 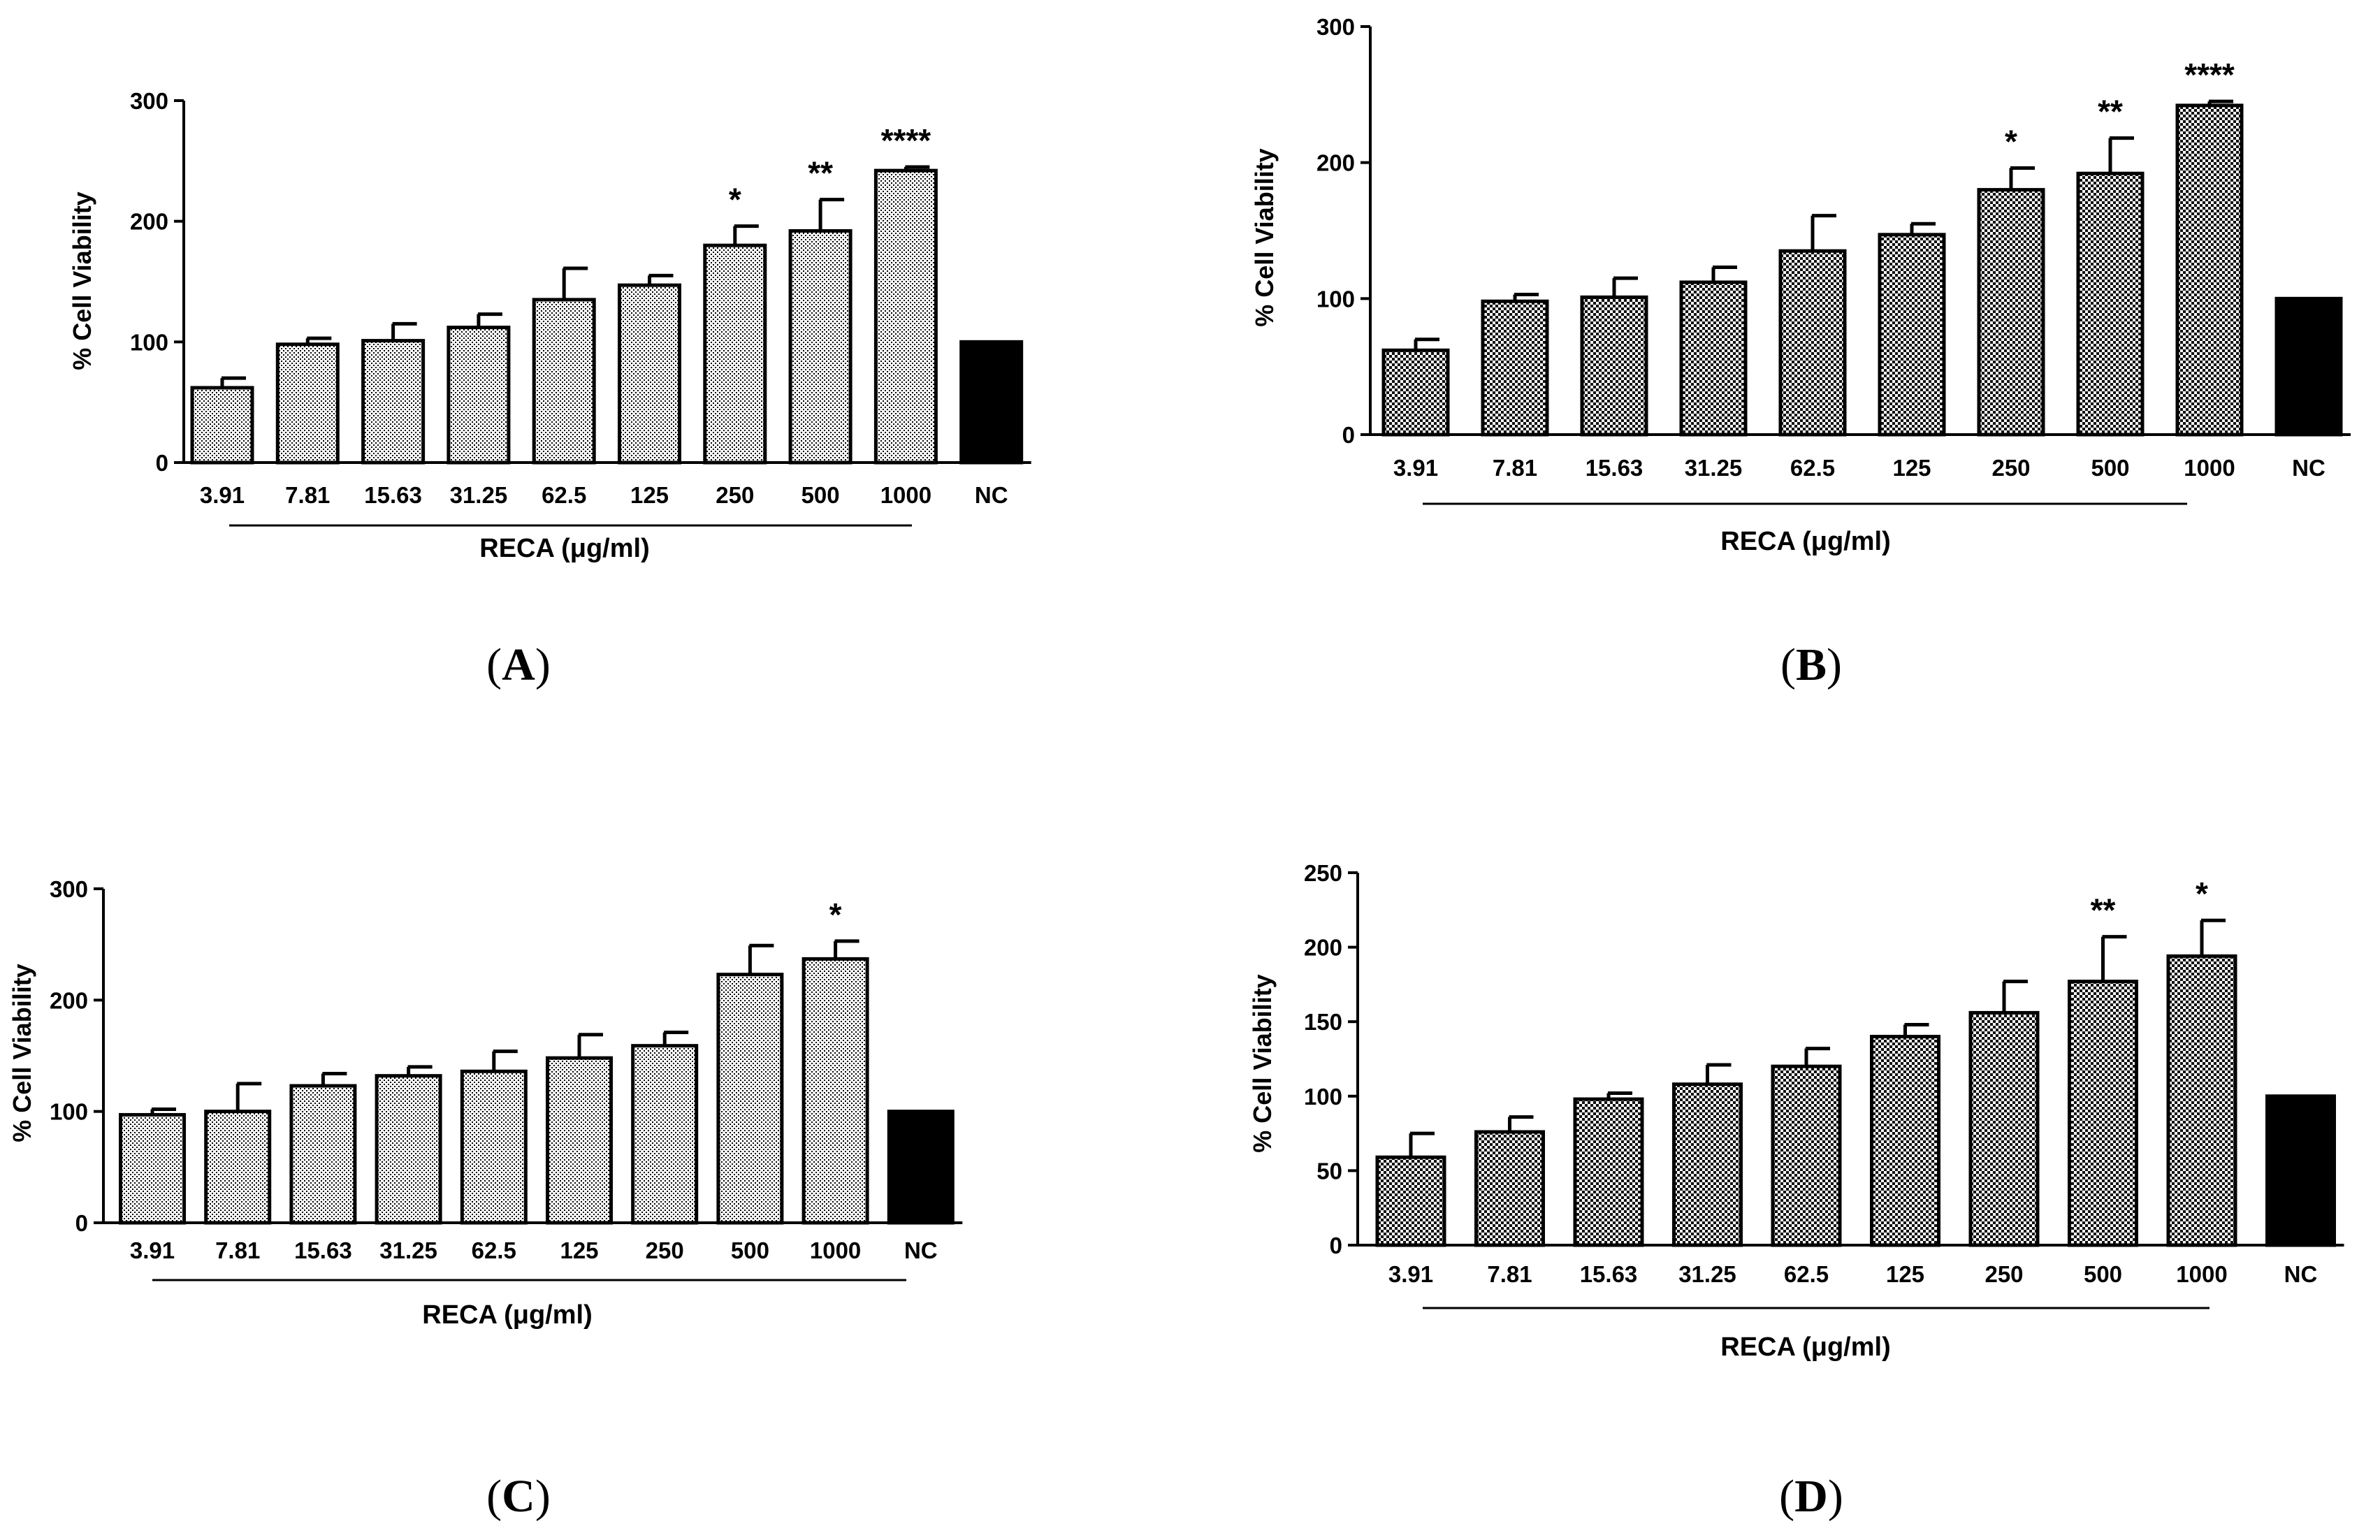 I want to click on panel-letter: A, so click(x=518, y=664).